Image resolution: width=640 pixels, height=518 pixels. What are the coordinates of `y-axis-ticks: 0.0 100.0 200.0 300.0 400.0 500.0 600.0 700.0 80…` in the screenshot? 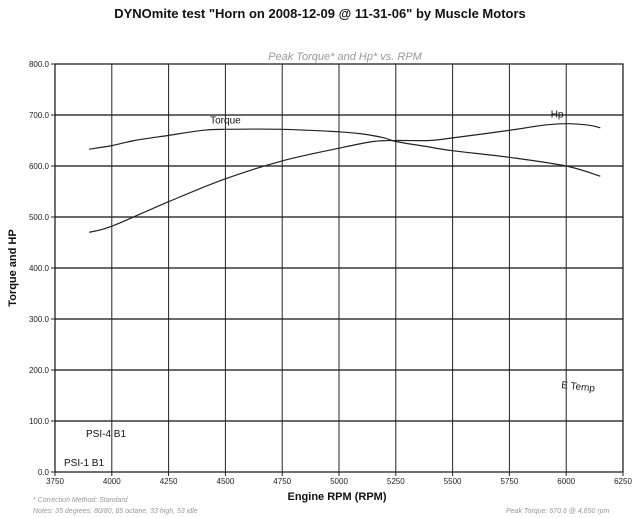 It's located at (42, 268).